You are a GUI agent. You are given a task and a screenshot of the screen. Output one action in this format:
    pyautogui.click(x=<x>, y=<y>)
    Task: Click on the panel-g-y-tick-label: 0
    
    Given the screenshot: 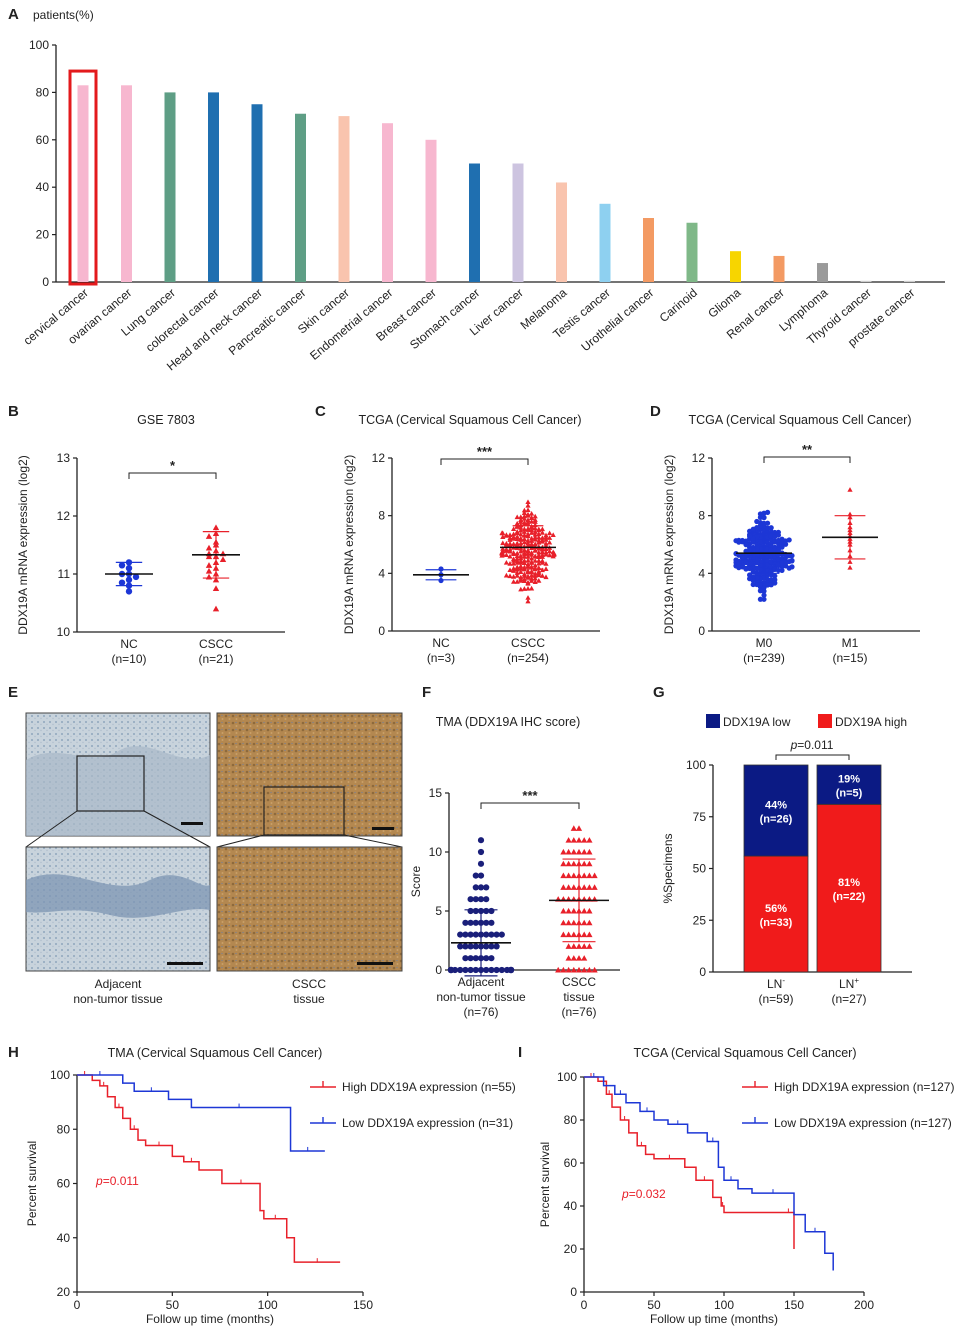 What is the action you would take?
    pyautogui.click(x=702, y=972)
    